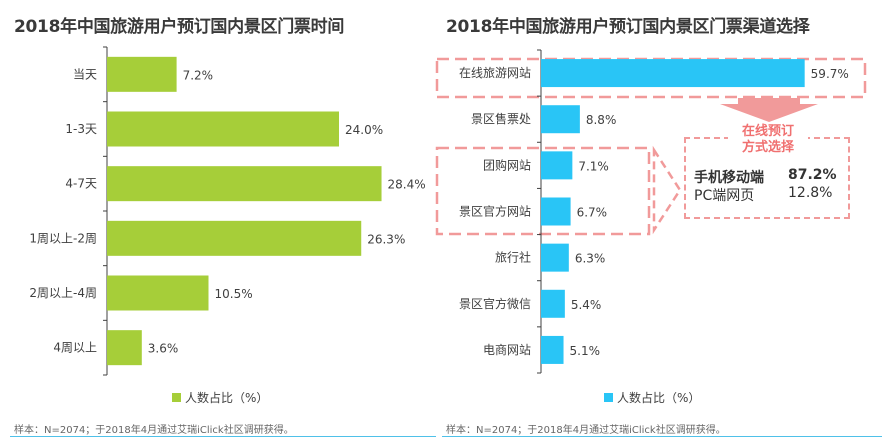 The height and width of the screenshot is (440, 892). What do you see at coordinates (628, 27) in the screenshot?
I see `right-chart-title: 2018年中国旅游用户预订国内景区门票渠道选择` at bounding box center [628, 27].